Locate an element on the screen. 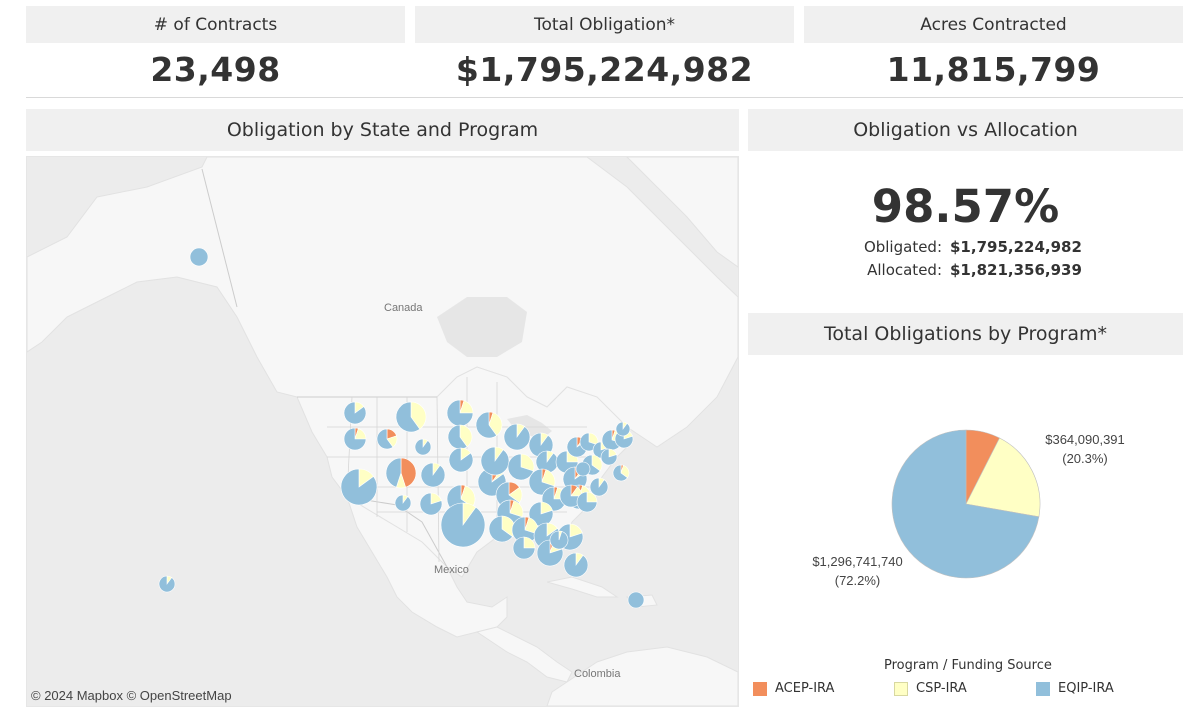 This screenshot has width=1200, height=716. state-pie-30-eqip is located at coordinates (609, 457).